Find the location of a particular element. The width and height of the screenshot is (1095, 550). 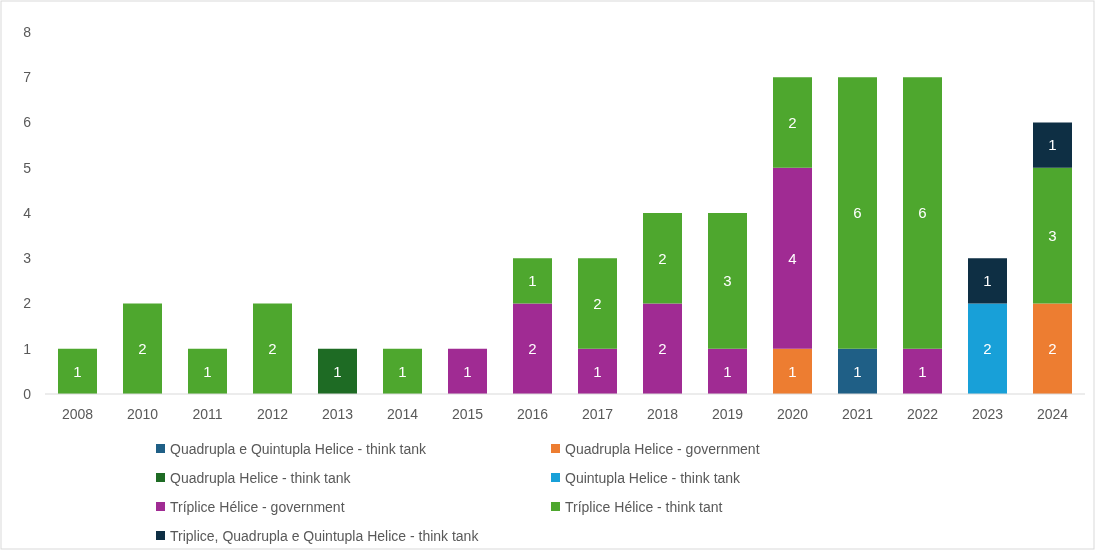

x-tick-label: 2010 is located at coordinates (142, 413).